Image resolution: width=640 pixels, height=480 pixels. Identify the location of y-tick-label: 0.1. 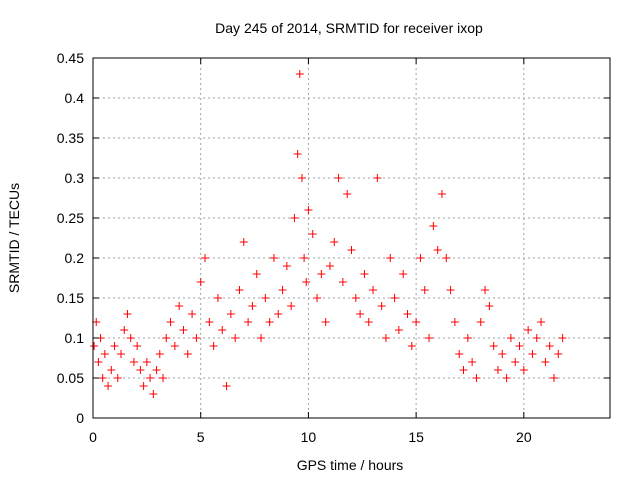
(75, 338).